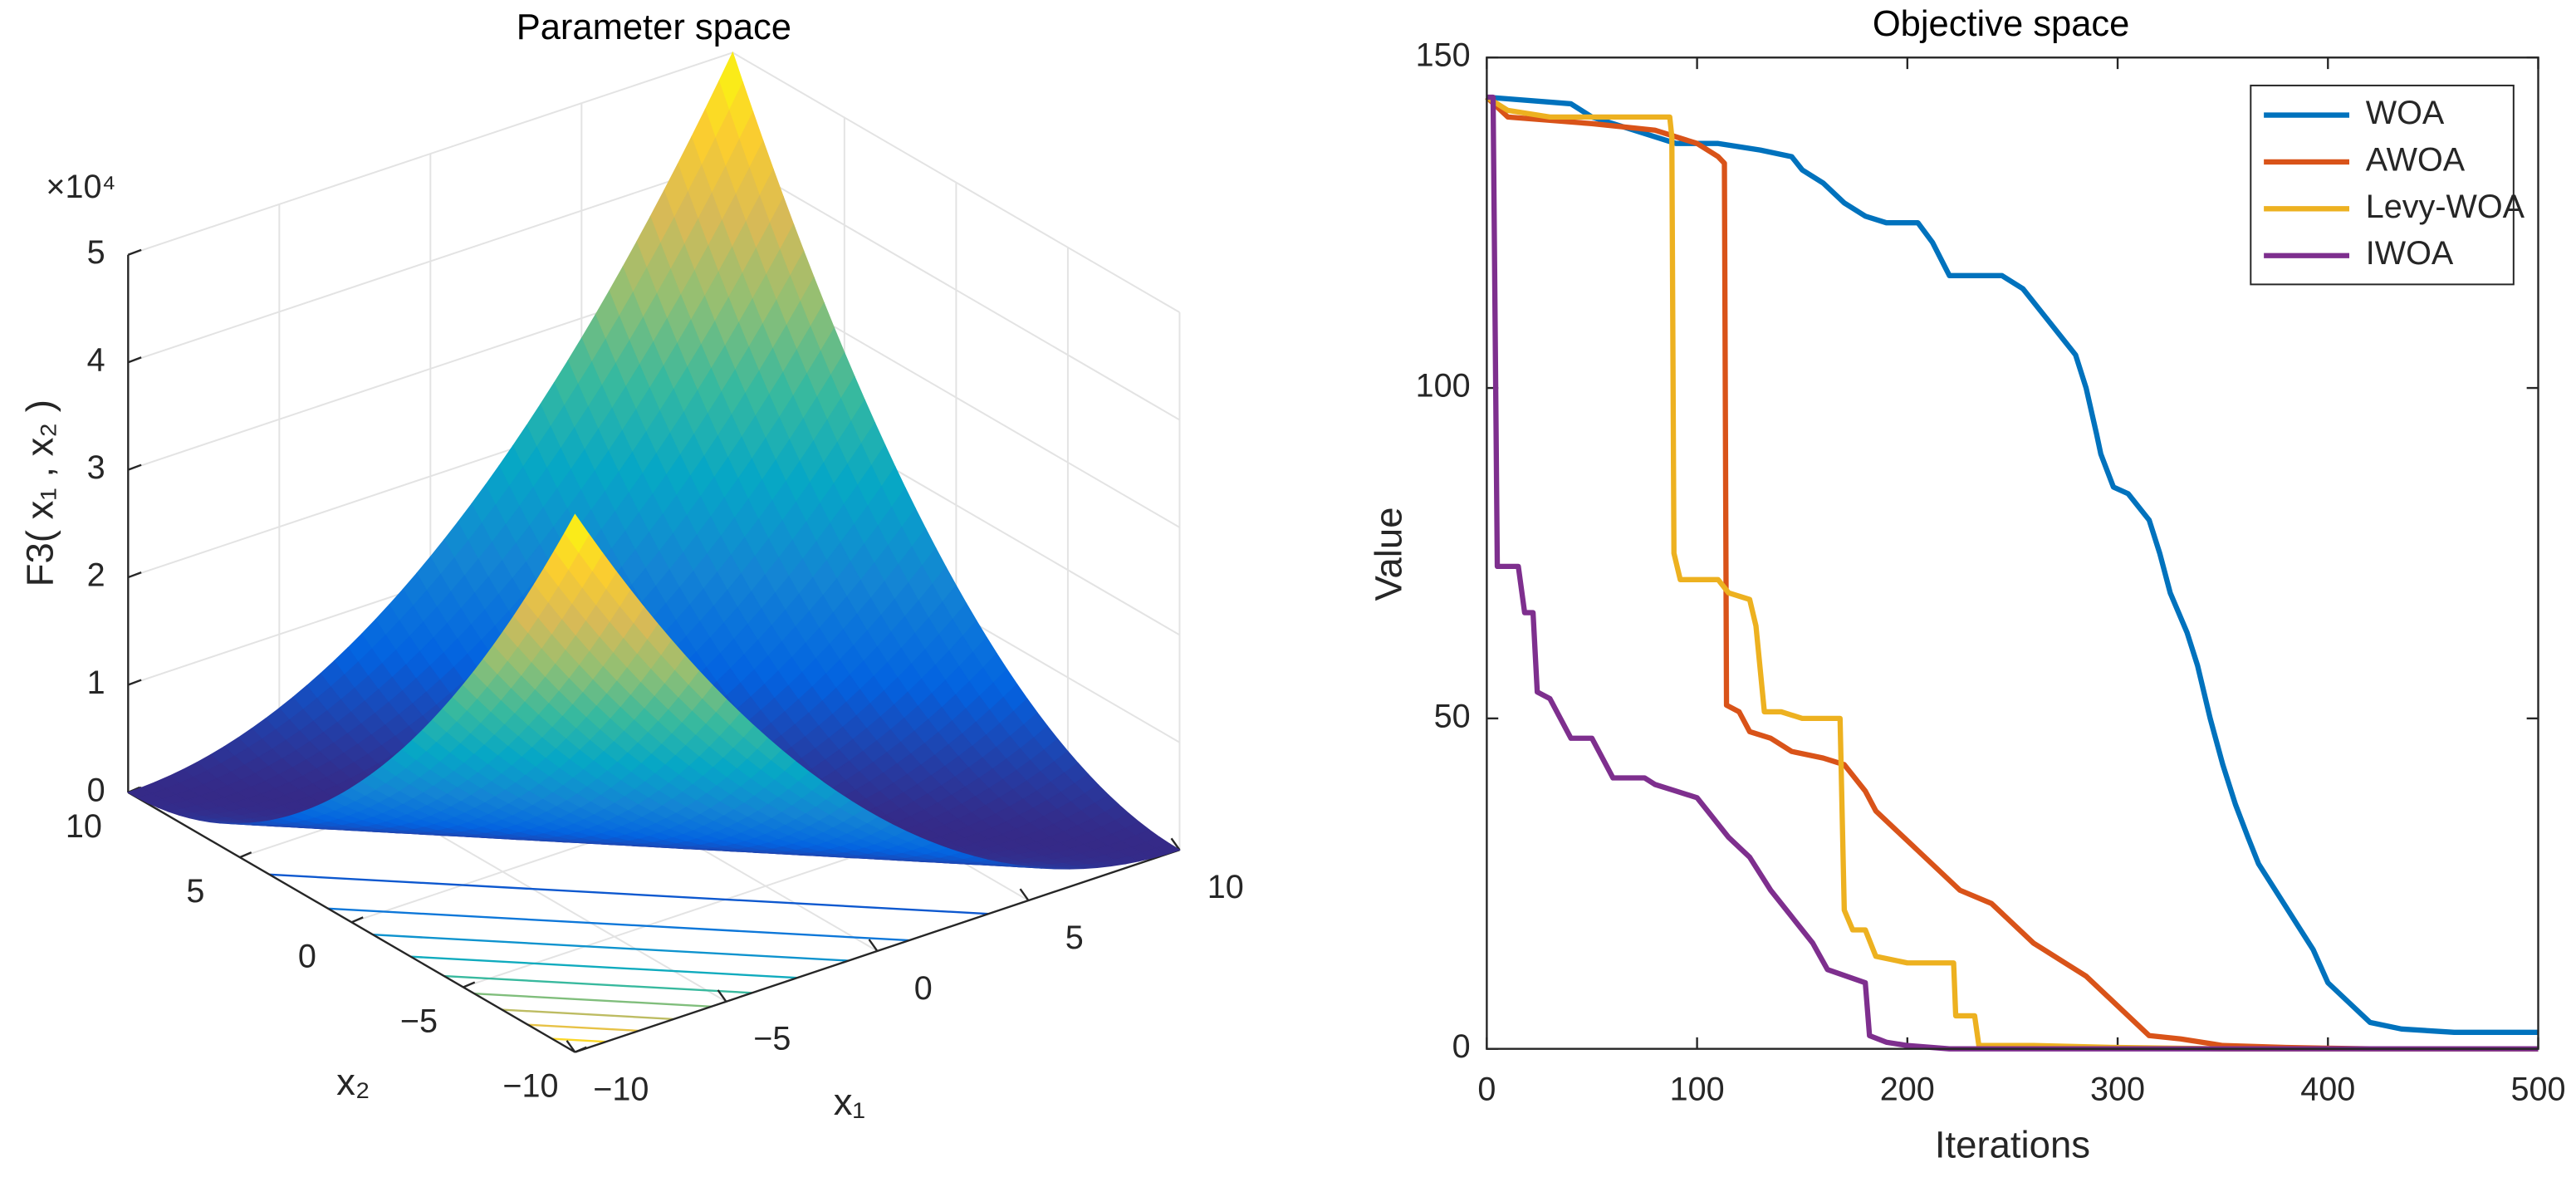 This screenshot has width=2576, height=1182. I want to click on x-tick-label: 300, so click(2117, 1090).